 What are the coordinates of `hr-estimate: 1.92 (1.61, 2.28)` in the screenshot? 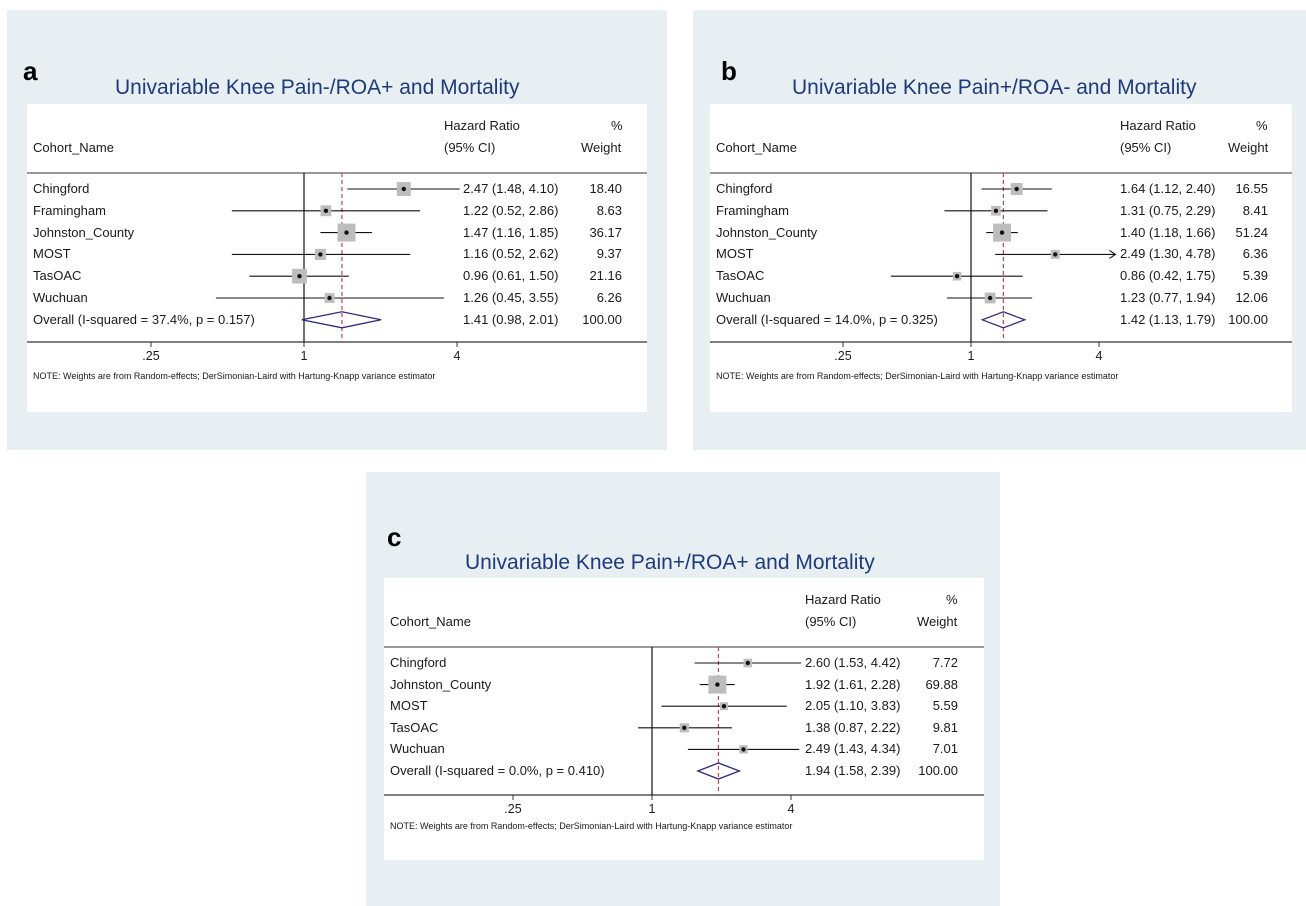 It's located at (853, 684).